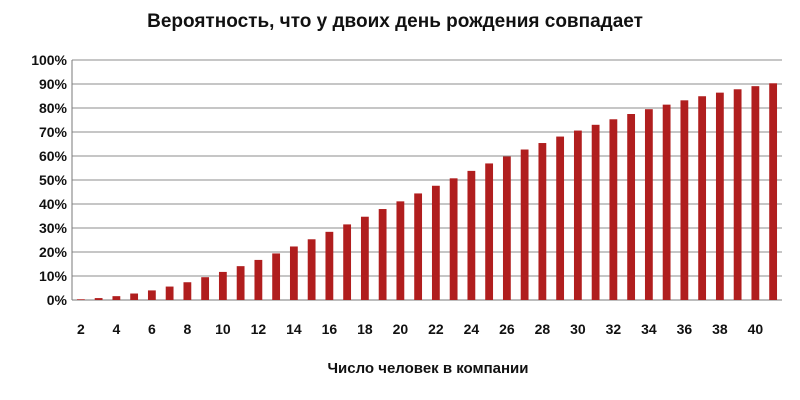  What do you see at coordinates (259, 329) in the screenshot?
I see `x-tick-label: 12` at bounding box center [259, 329].